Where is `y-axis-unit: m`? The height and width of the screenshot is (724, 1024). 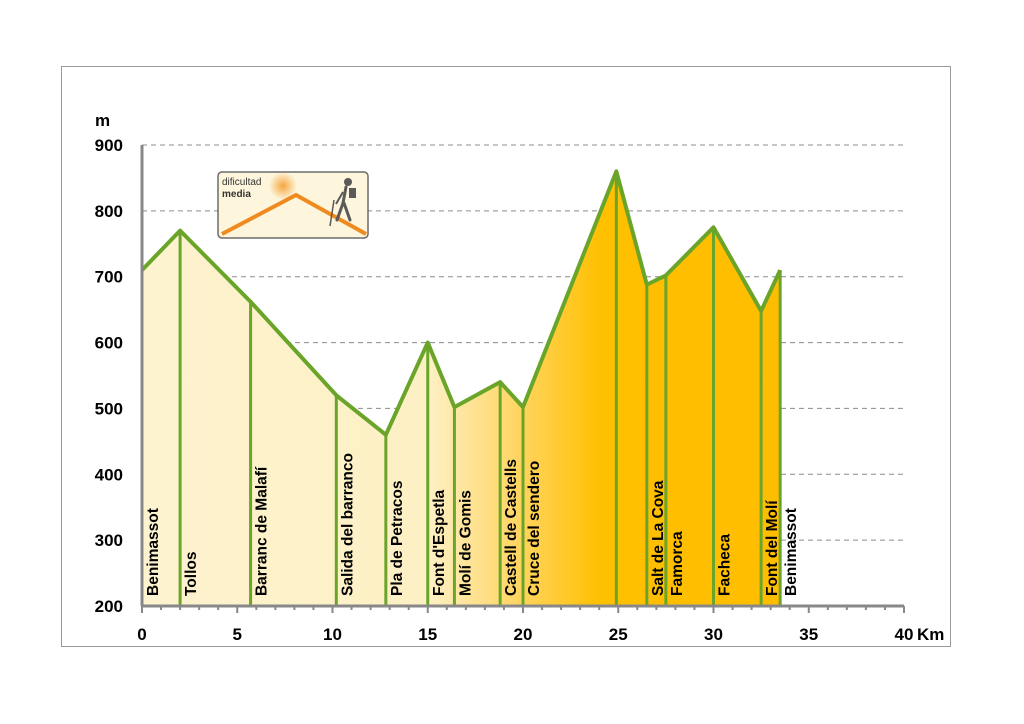
y-axis-unit: m is located at coordinates (102, 120).